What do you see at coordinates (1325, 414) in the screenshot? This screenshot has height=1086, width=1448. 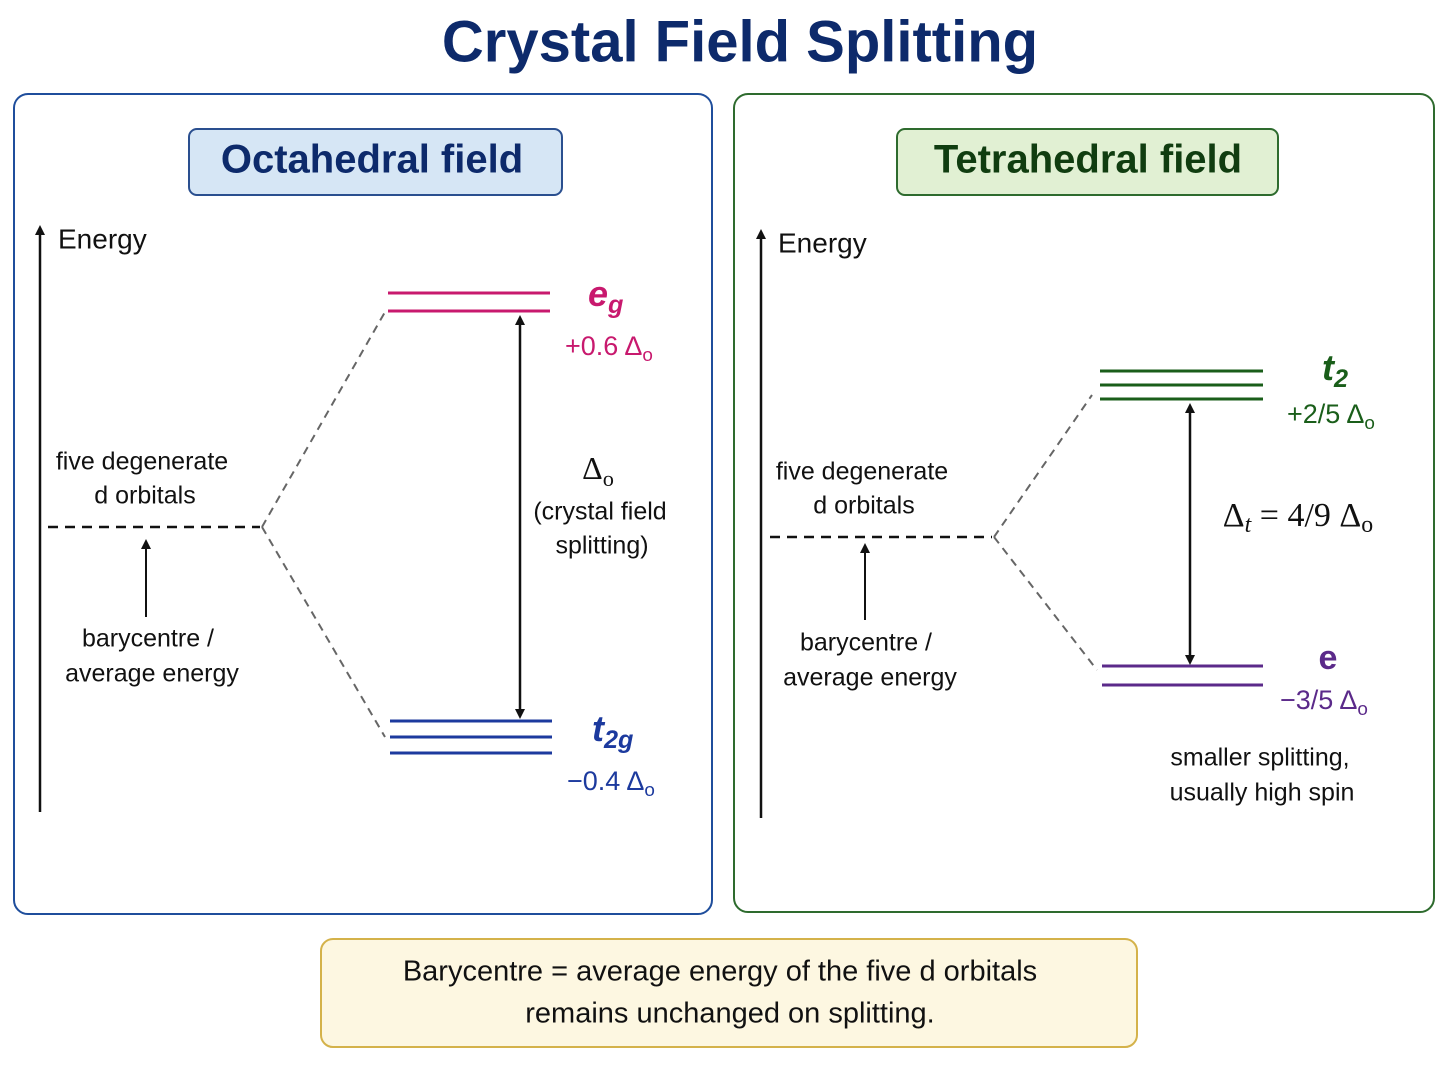 I see `energy: +2/5 Δ` at bounding box center [1325, 414].